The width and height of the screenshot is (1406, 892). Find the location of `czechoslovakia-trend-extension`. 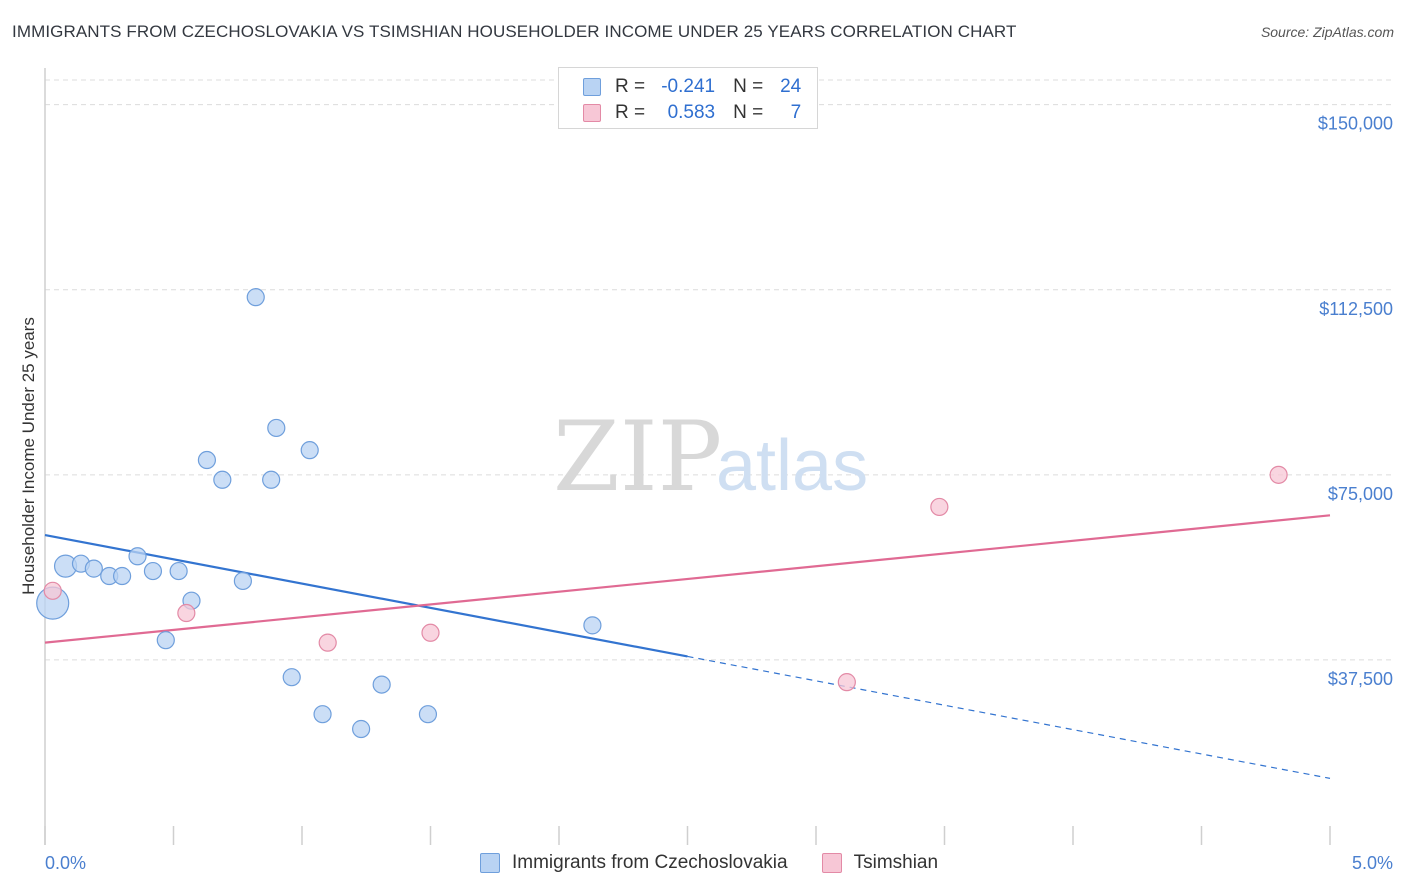

czechoslovakia-trend-extension is located at coordinates (1009, 717).